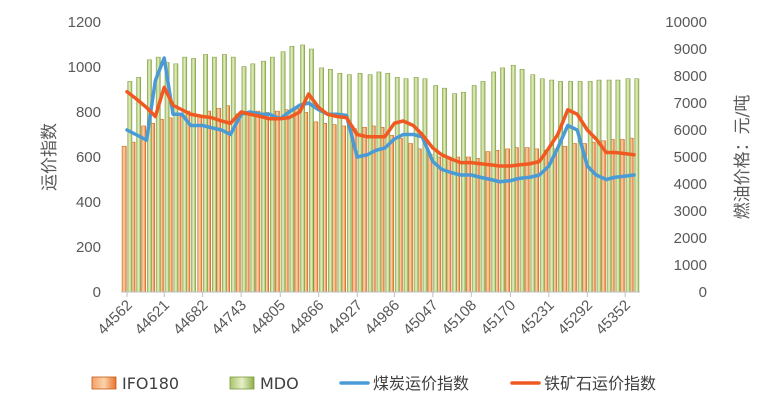 Image resolution: width=772 pixels, height=415 pixels. Describe the element at coordinates (690, 49) in the screenshot. I see `right-tick-9: 9000` at that location.